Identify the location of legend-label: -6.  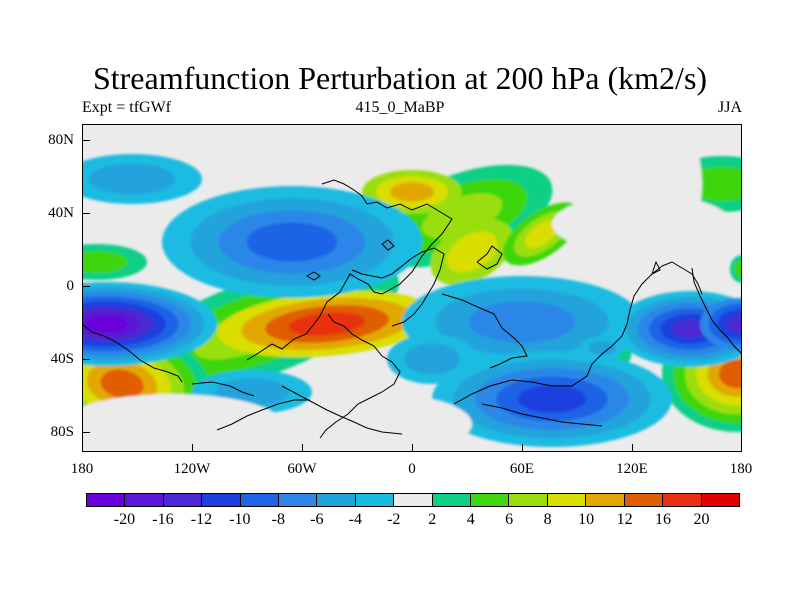
(317, 519).